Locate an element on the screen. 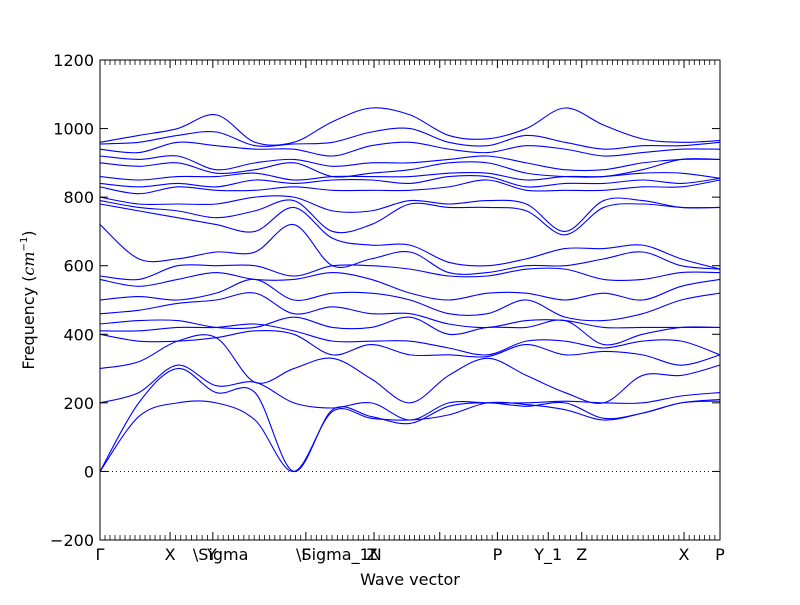 The width and height of the screenshot is (800, 605). x-axis-label: Wave vector is located at coordinates (410, 579).